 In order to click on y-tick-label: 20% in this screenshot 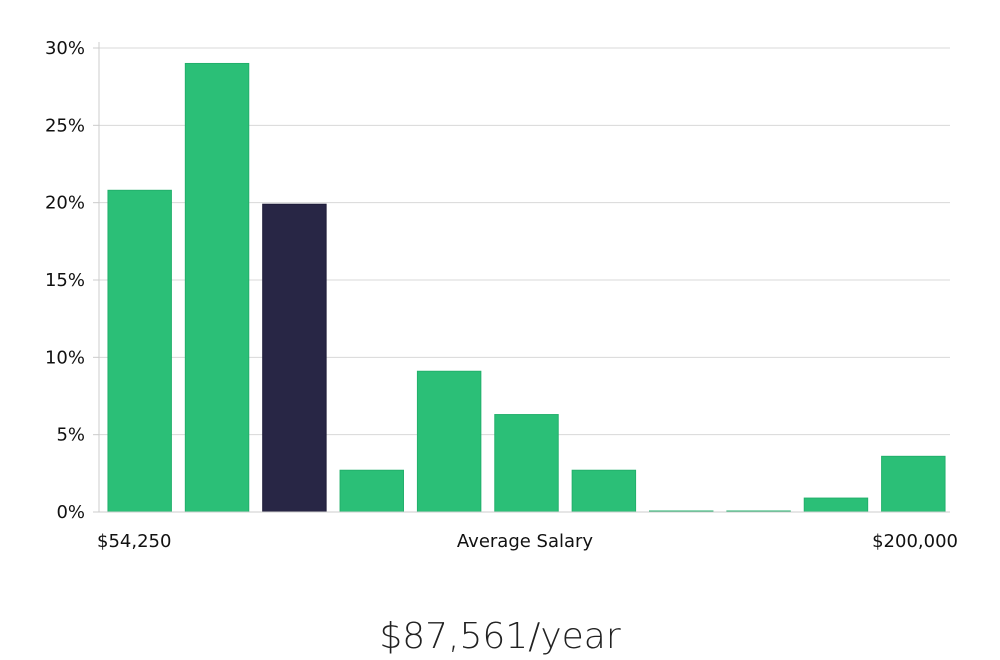, I will do `click(65, 203)`.